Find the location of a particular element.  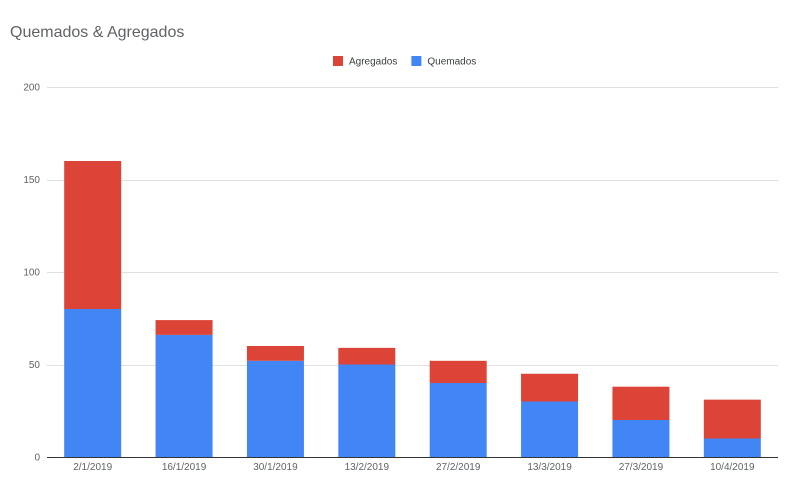

x-tick-label-1: 2/1/2019 is located at coordinates (92, 467).